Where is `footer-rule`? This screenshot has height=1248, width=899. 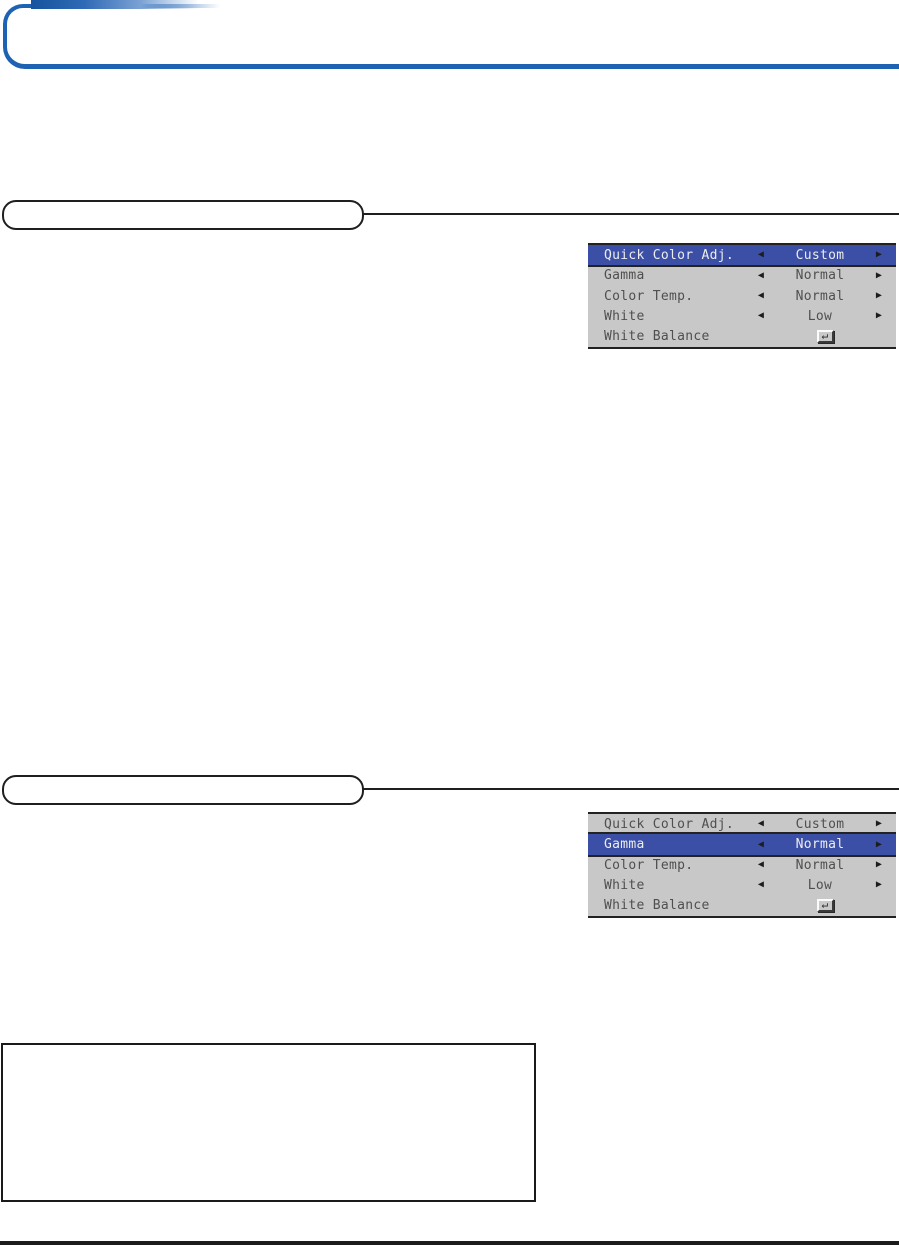
footer-rule is located at coordinates (449, 1243).